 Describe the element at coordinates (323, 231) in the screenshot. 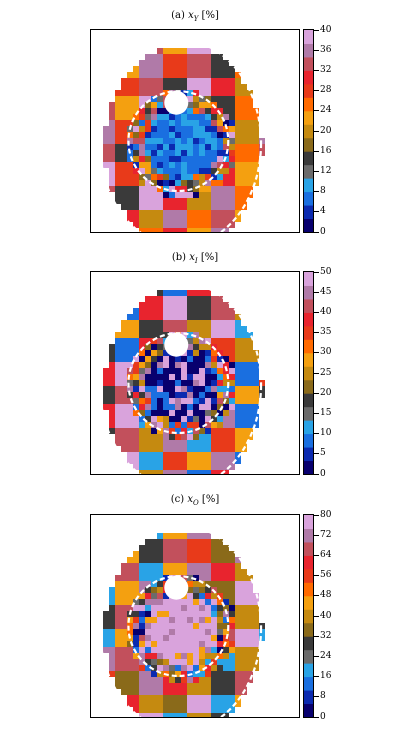

I see `colorbar-tick-label: 0` at that location.